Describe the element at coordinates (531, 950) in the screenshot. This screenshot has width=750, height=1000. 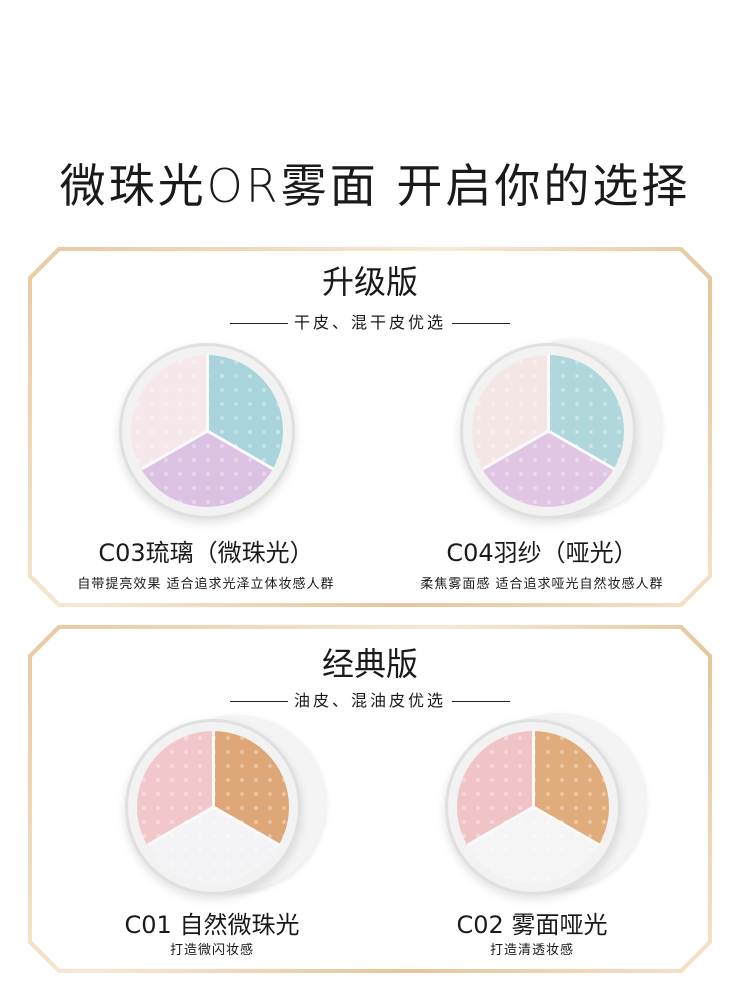
I see `product-desc: 打造清透妆感` at that location.